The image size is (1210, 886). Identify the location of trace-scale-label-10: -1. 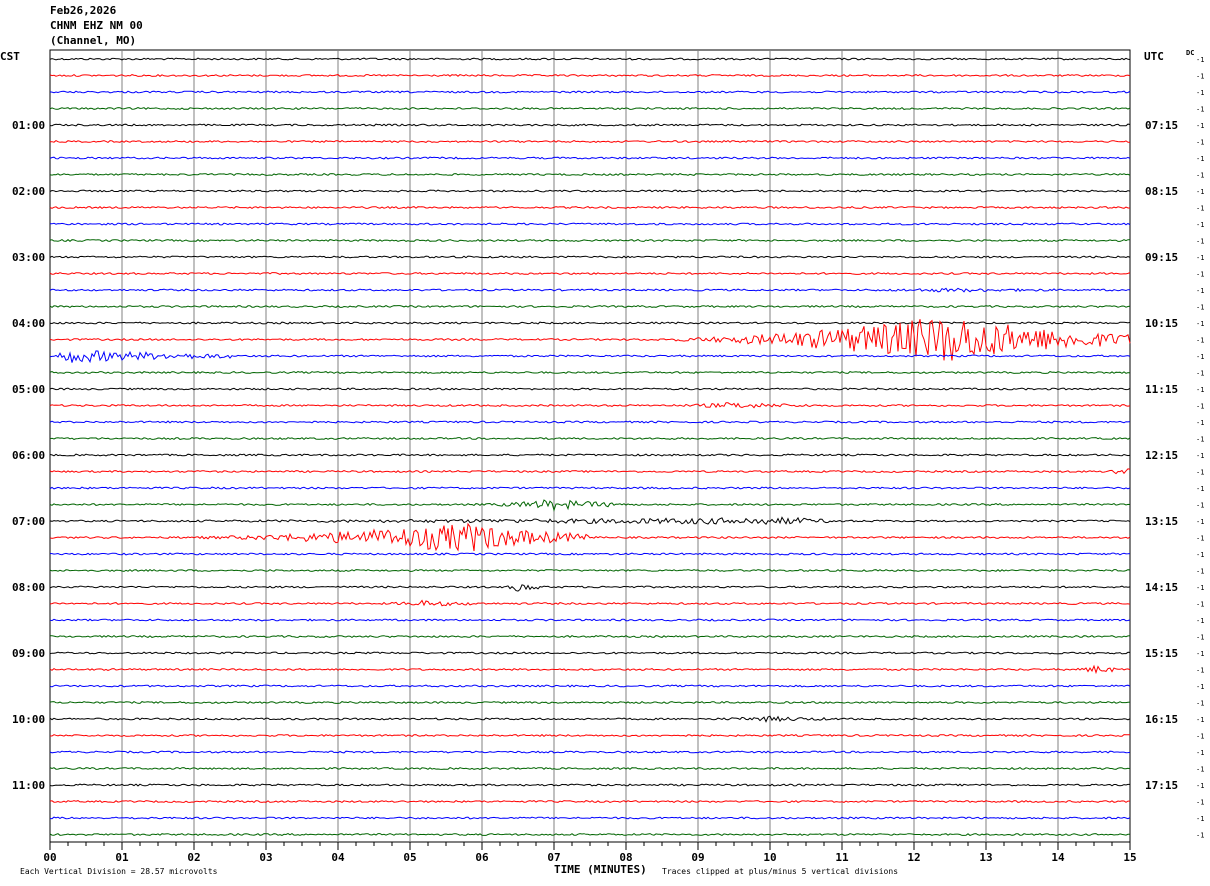
(1200, 225).